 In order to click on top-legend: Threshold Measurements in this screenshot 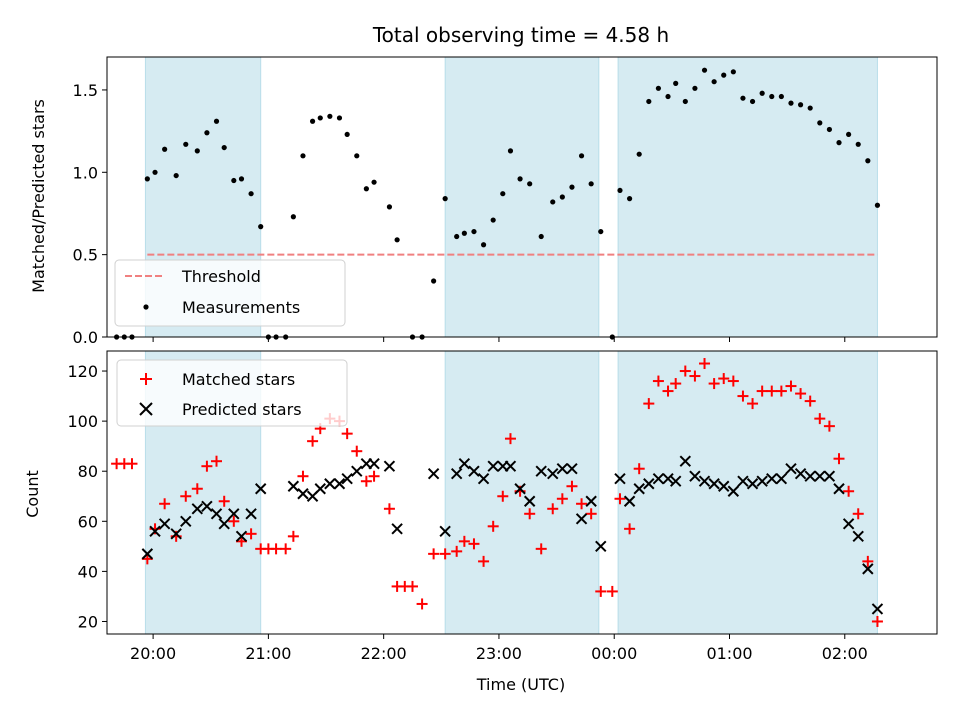, I will do `click(230, 293)`.